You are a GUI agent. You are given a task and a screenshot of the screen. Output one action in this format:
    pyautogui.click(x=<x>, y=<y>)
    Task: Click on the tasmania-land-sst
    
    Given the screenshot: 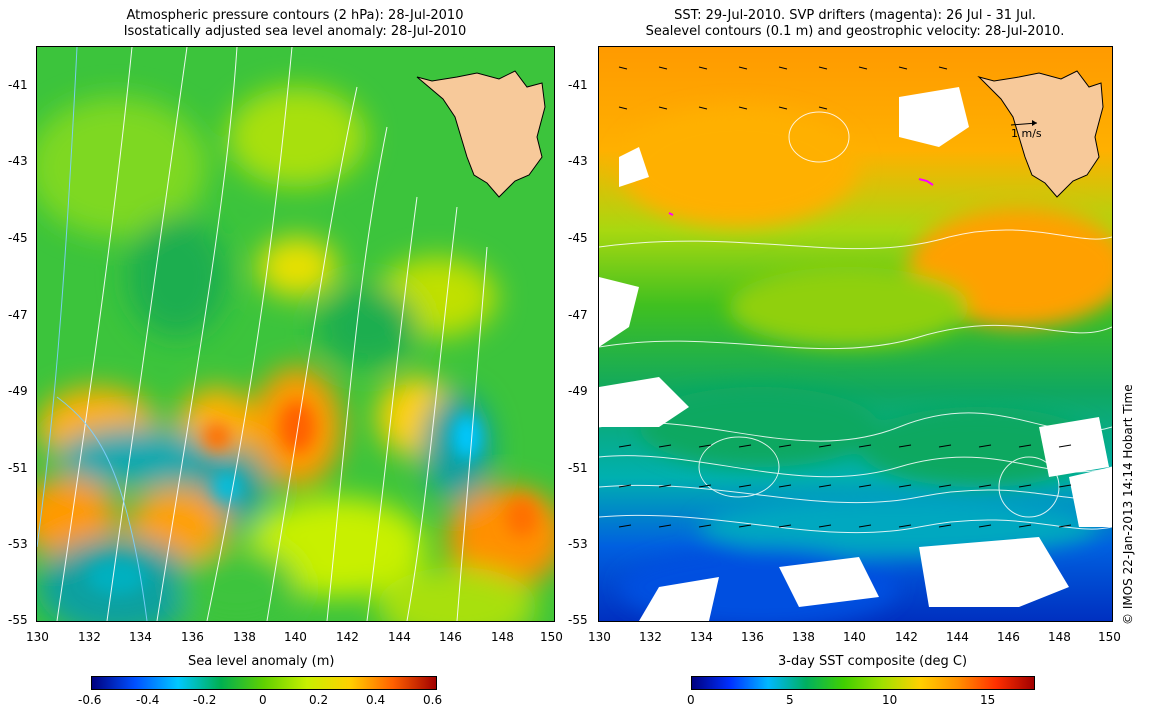 What is the action you would take?
    pyautogui.click(x=1040, y=134)
    